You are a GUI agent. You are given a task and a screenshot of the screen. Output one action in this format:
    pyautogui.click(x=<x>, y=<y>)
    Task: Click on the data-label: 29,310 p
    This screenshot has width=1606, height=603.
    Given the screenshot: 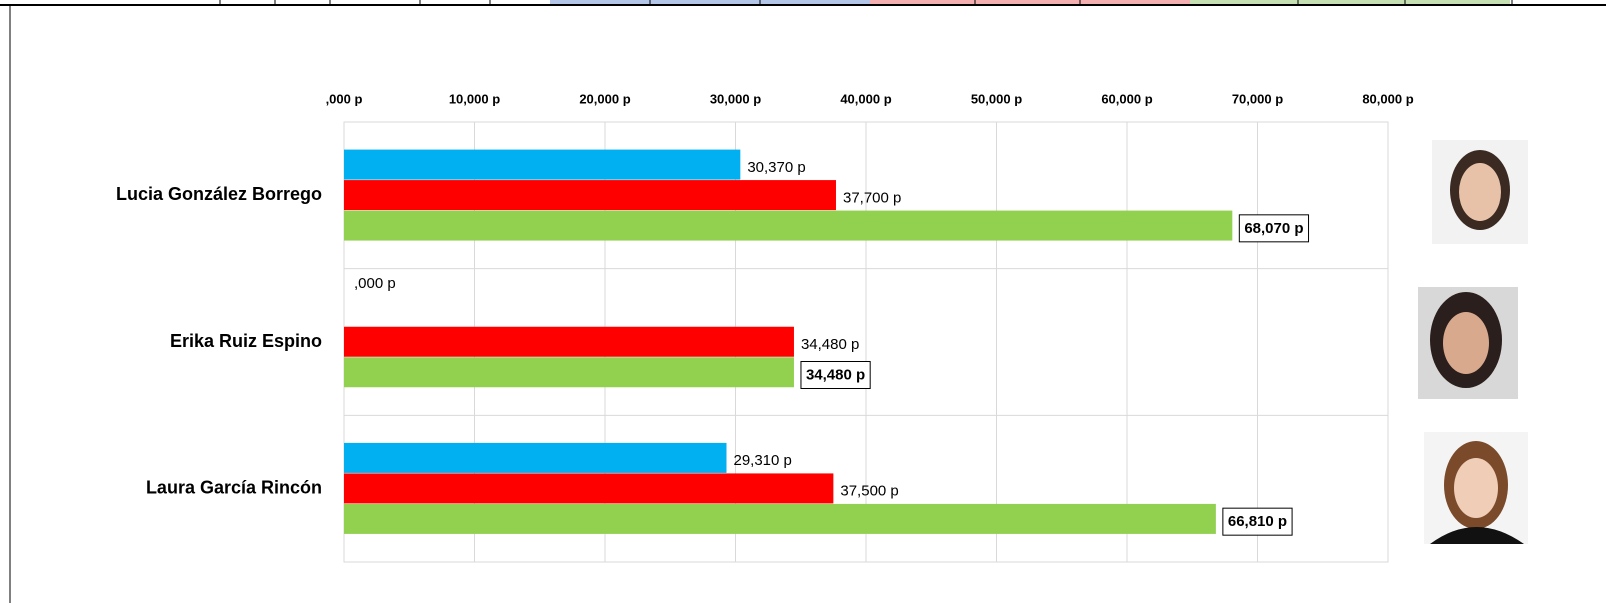 What is the action you would take?
    pyautogui.click(x=762, y=460)
    